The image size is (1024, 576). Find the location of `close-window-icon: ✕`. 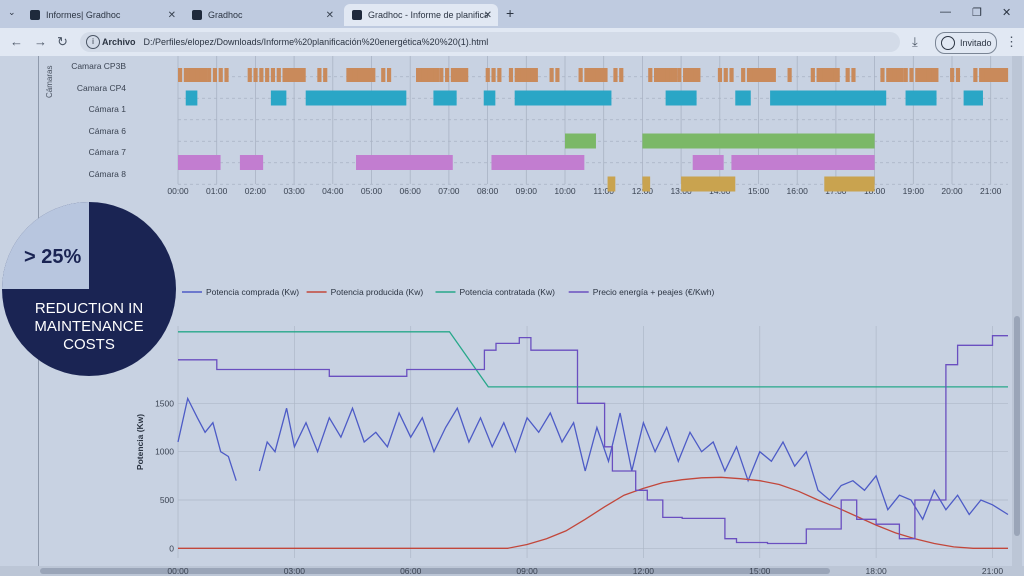

close-window-icon: ✕ is located at coordinates (1007, 13).